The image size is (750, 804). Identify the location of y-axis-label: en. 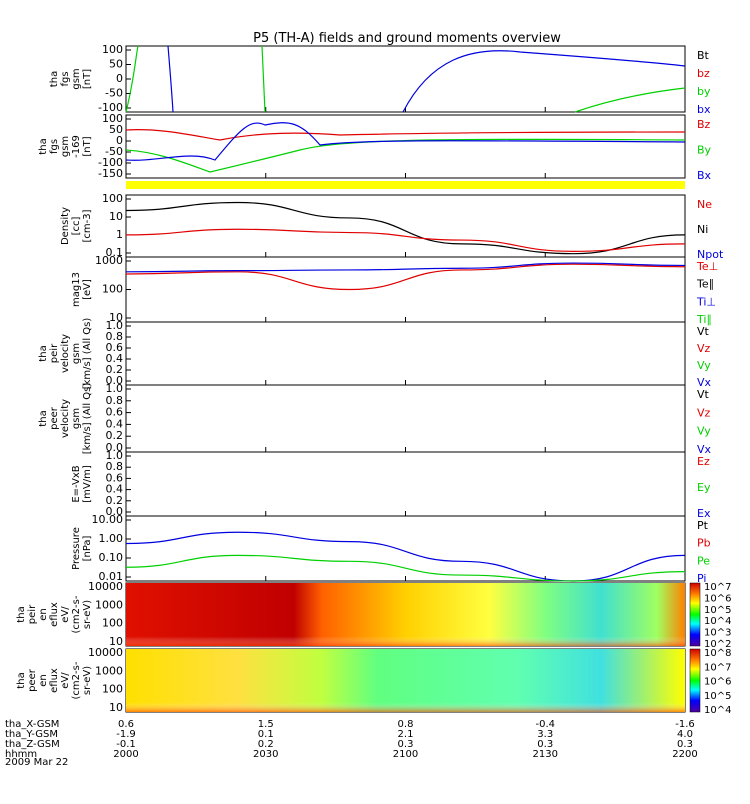
(43, 680).